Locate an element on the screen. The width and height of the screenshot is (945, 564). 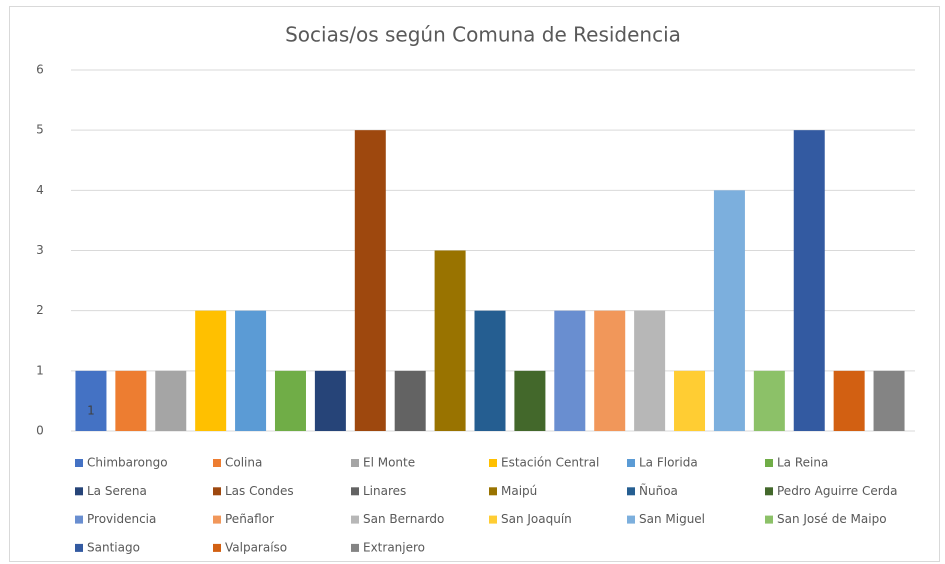
legend-label: La Florida is located at coordinates (668, 463).